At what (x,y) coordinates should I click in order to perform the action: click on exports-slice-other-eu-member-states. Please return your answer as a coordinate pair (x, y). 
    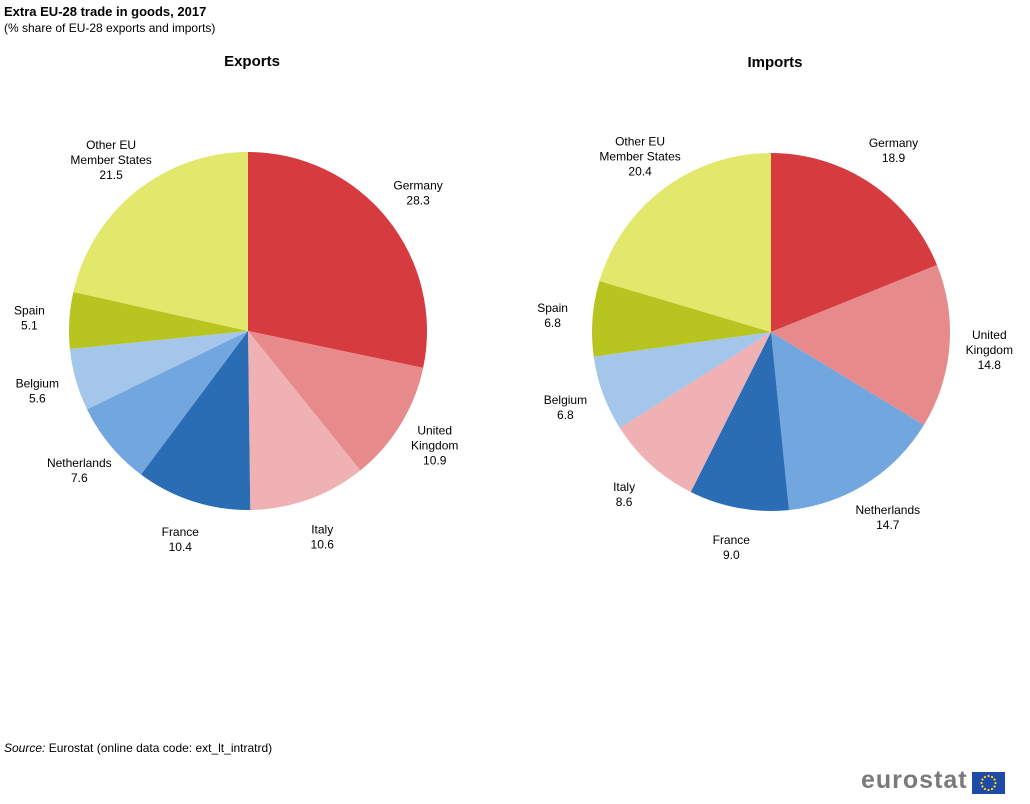
    Looking at the image, I should click on (160, 241).